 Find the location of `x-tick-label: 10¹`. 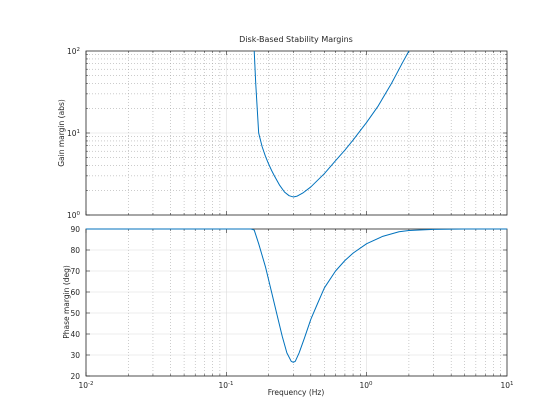

x-tick-label: 10¹ is located at coordinates (506, 385).